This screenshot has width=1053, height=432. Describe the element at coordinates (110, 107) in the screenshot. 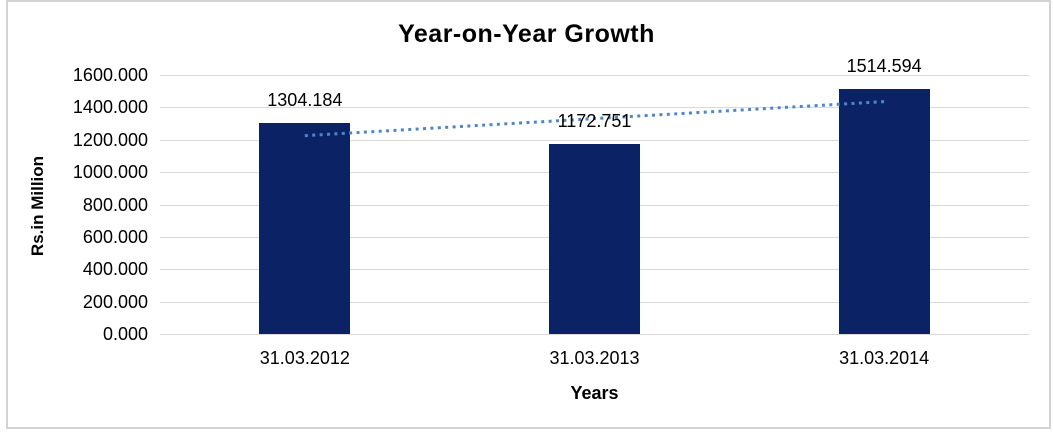

I see `y-tick-label: 1400.000` at that location.